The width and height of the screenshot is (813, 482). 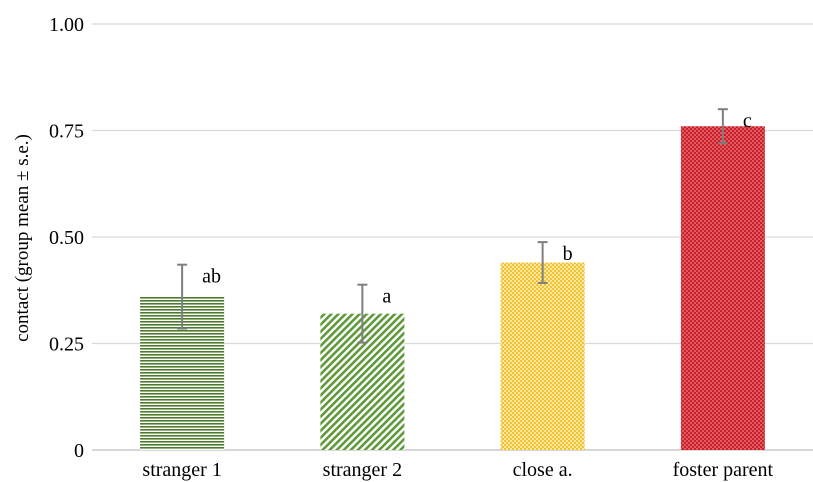 I want to click on significance-label: c, so click(x=747, y=121).